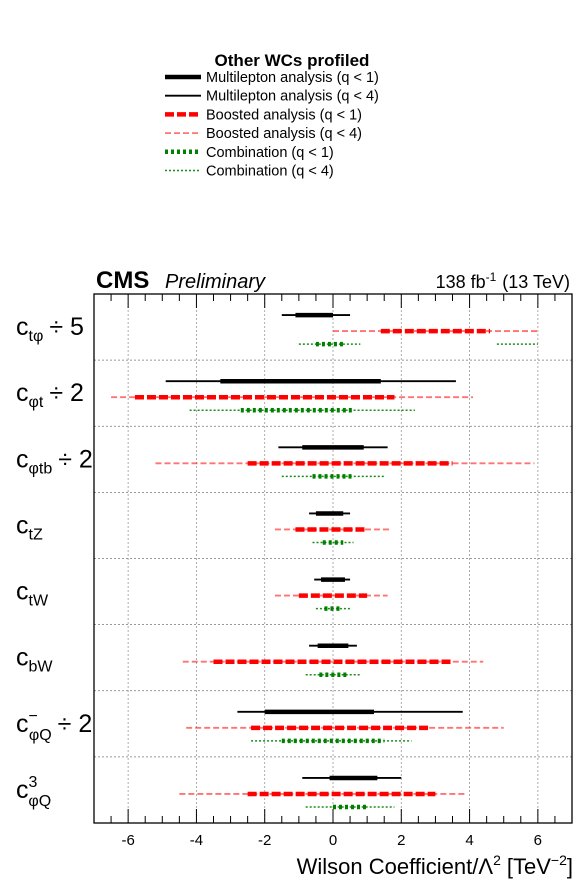 The width and height of the screenshot is (580, 891). Describe the element at coordinates (570, 866) in the screenshot. I see `x-axis-unit-close: ]` at that location.